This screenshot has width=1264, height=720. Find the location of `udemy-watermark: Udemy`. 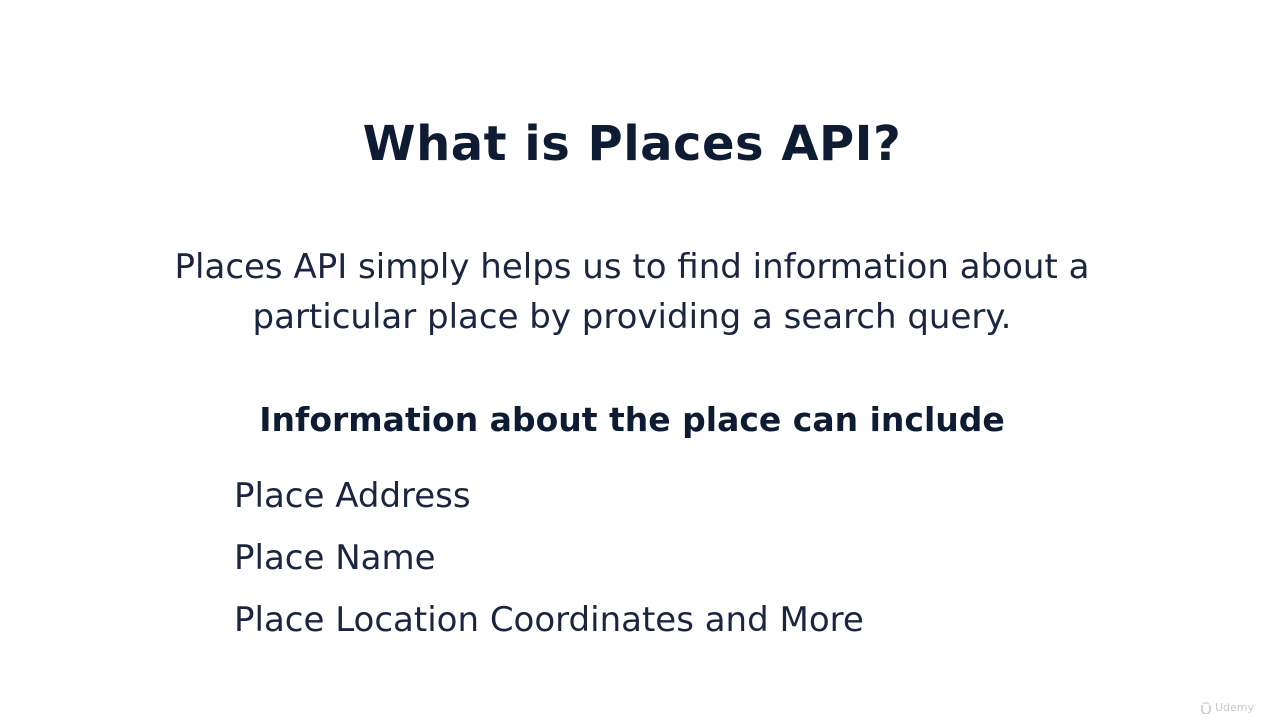

udemy-watermark: Udemy is located at coordinates (1227, 707).